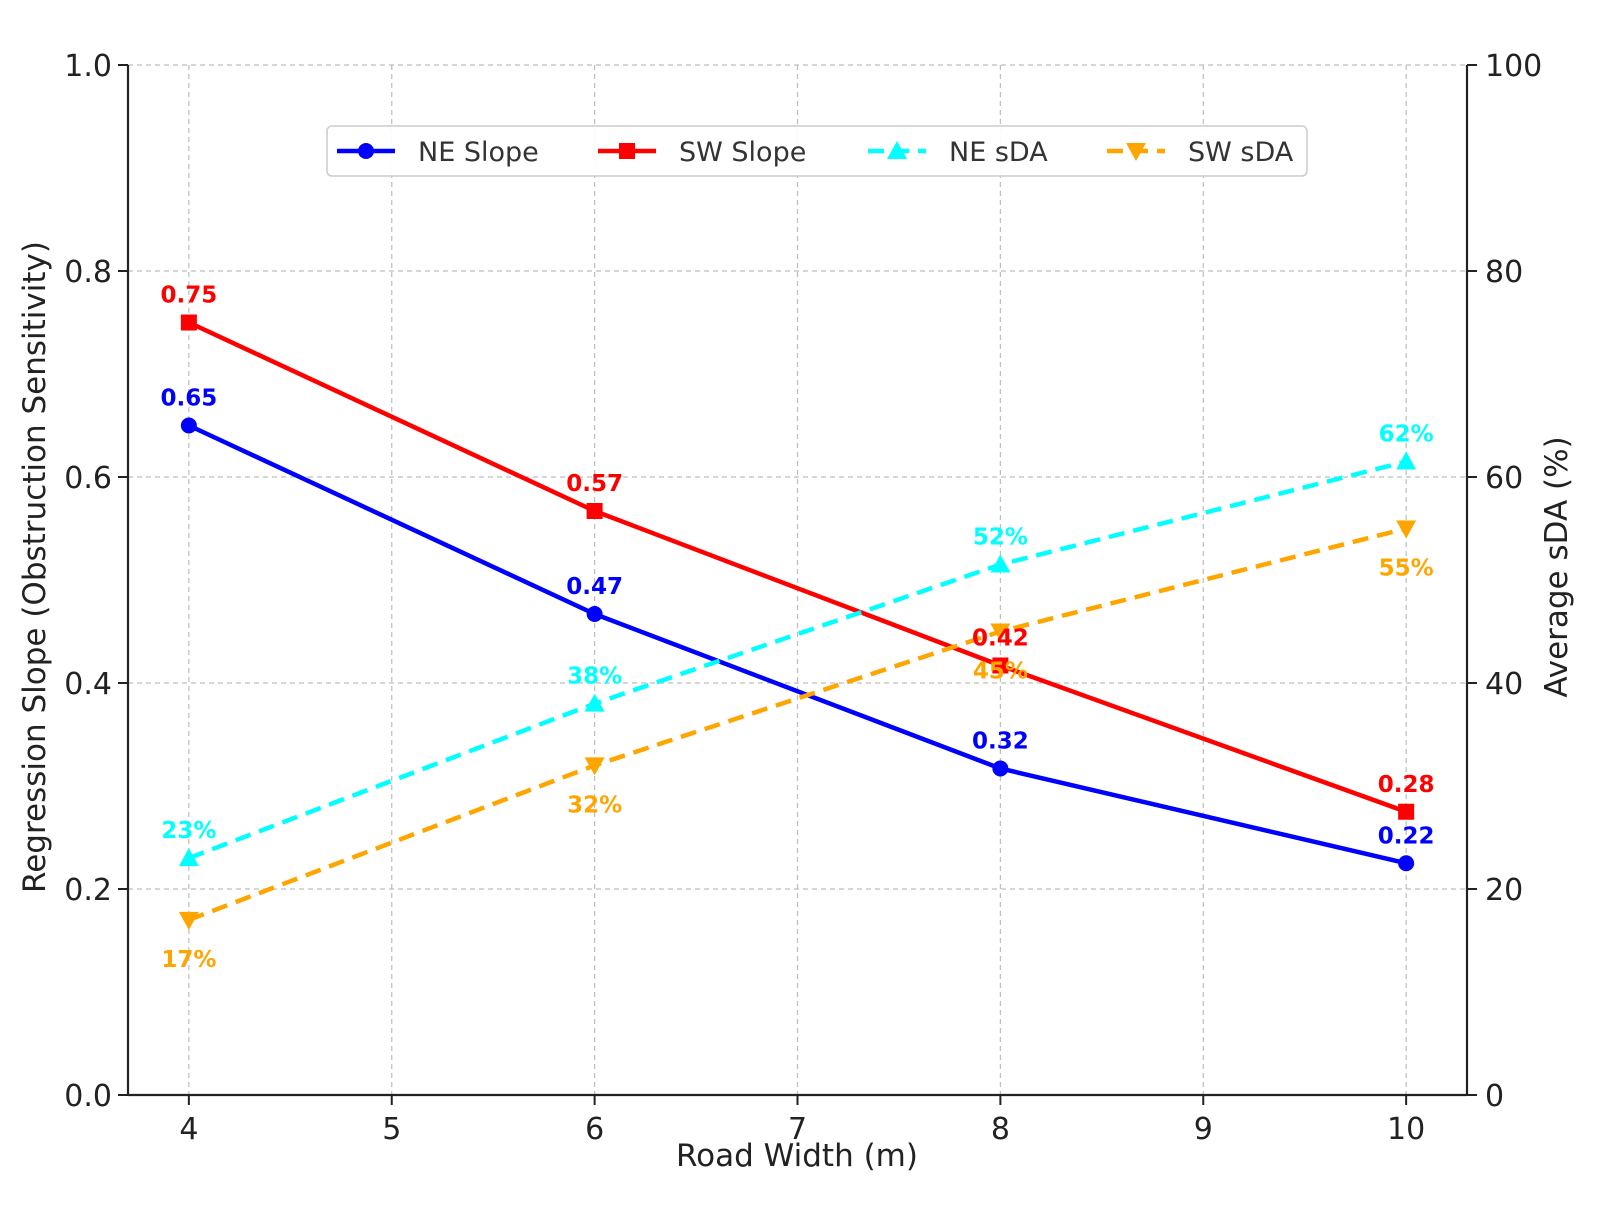 Image resolution: width=1600 pixels, height=1220 pixels. What do you see at coordinates (188, 399) in the screenshot?
I see `data-label-ne-slope: 0.65` at bounding box center [188, 399].